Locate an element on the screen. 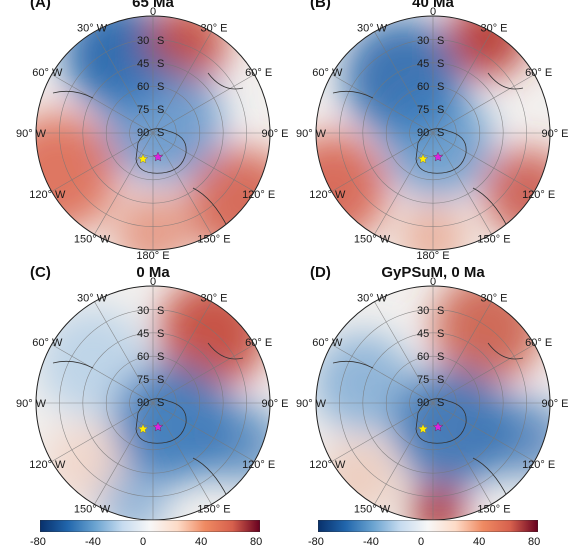 The image size is (580, 550). lon-label: 0 is located at coordinates (433, 12).